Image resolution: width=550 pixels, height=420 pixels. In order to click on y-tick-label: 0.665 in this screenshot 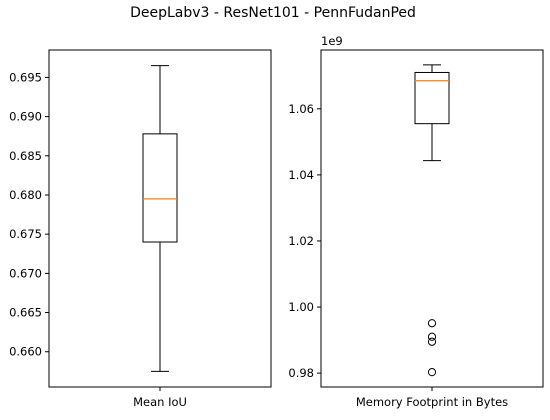, I will do `click(25, 313)`.